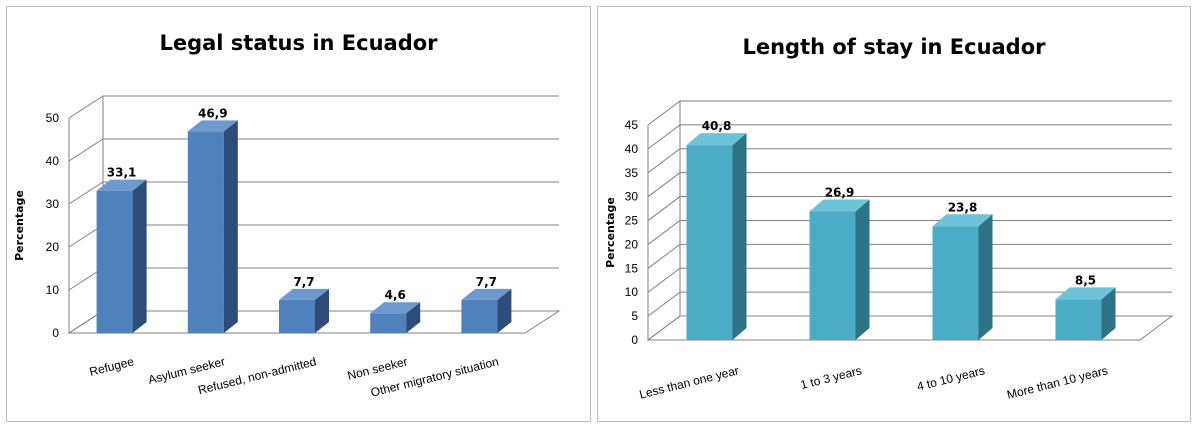 This screenshot has height=428, width=1197. What do you see at coordinates (1058, 382) in the screenshot?
I see `category-label: More than 10 years` at bounding box center [1058, 382].